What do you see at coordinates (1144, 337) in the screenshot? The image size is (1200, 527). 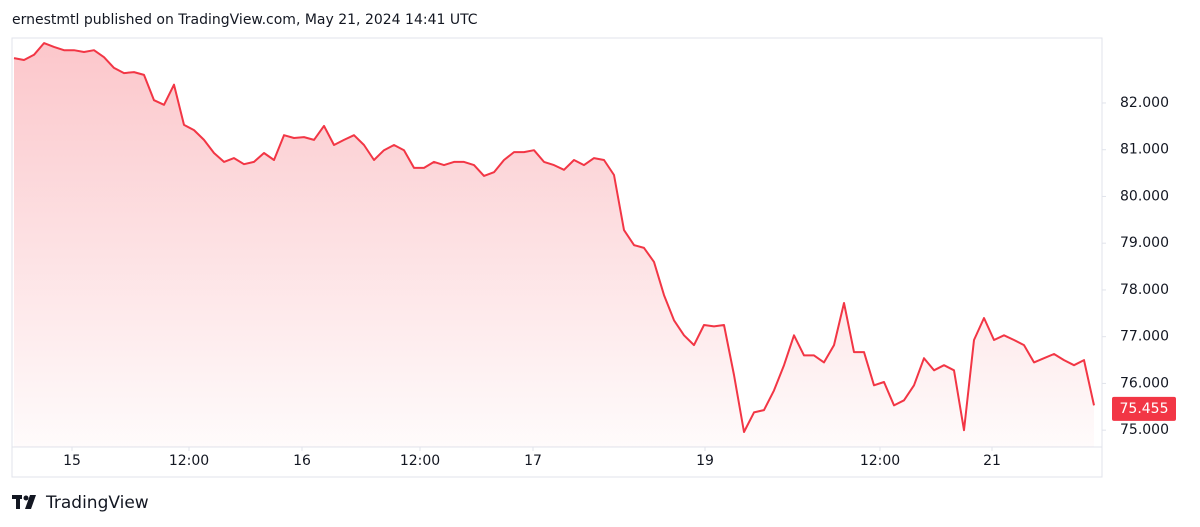 I see `y-tick-label: 77.000` at bounding box center [1144, 337].